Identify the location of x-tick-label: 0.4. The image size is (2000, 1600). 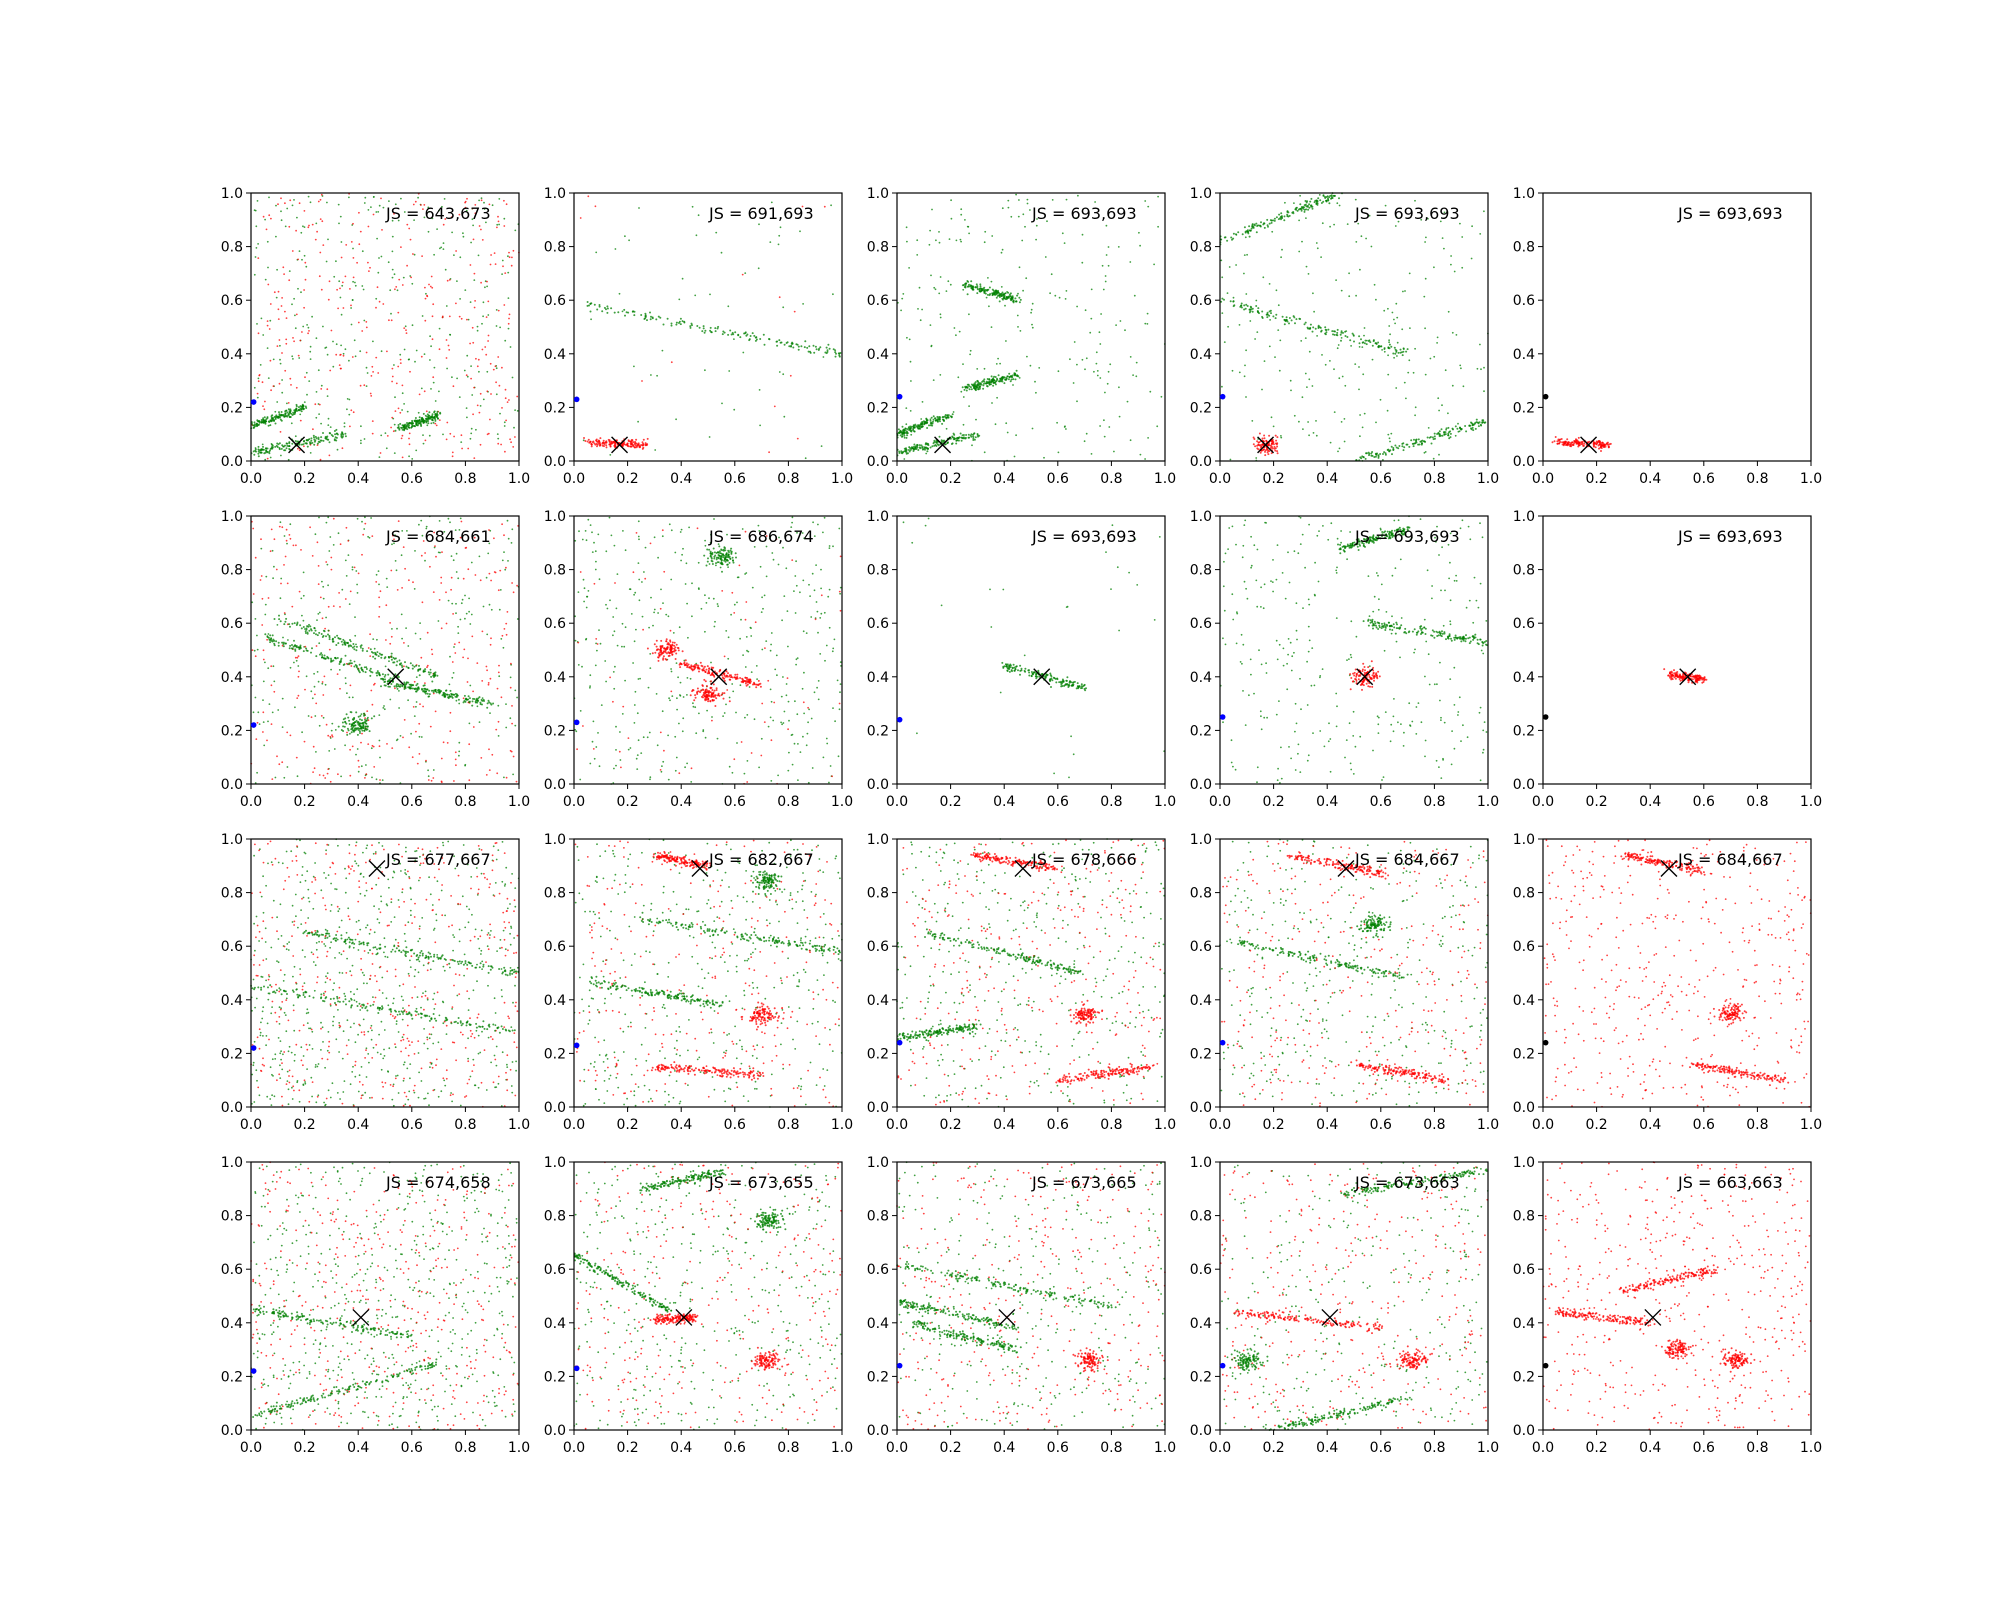
(358, 802).